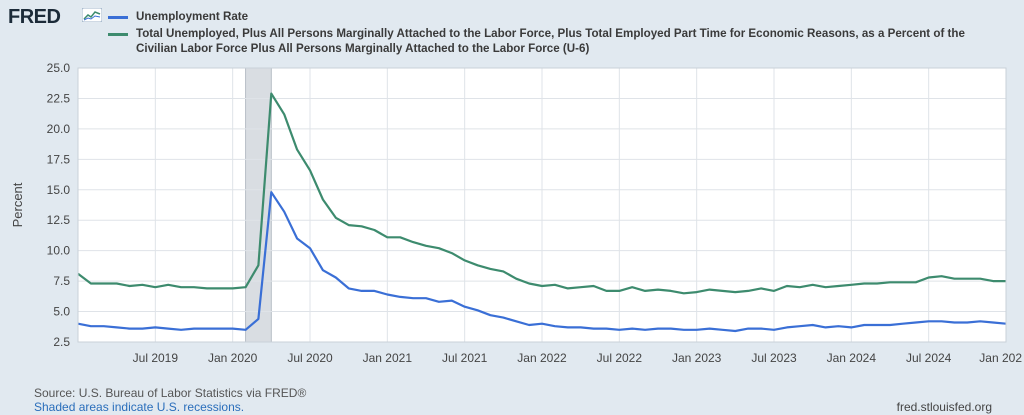 This screenshot has width=1024, height=415. I want to click on fred-logo: FRED, so click(34, 17).